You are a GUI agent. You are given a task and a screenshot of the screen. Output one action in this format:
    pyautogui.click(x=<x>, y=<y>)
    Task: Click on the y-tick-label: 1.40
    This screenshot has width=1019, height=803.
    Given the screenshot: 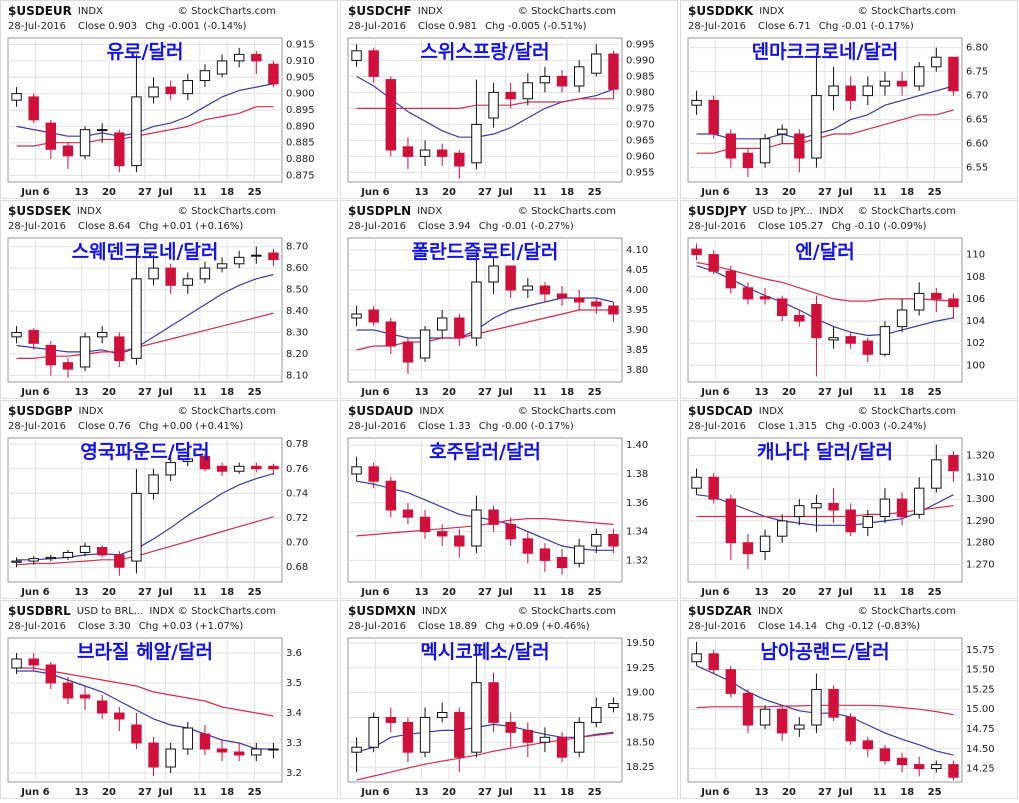 What is the action you would take?
    pyautogui.click(x=637, y=445)
    